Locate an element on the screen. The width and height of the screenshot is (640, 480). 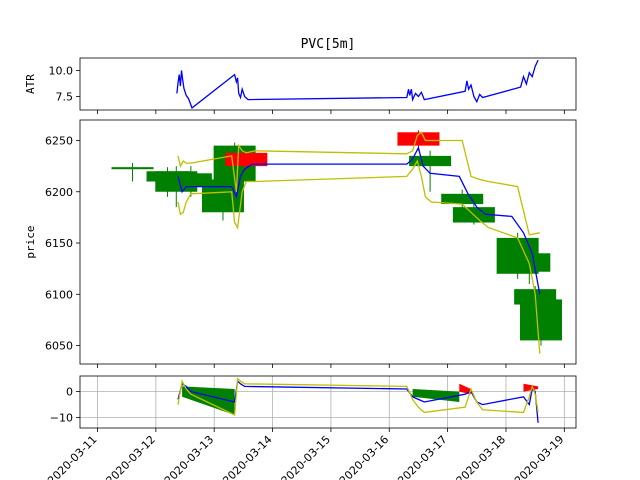
chart-title: PVC[5m] is located at coordinates (328, 44).